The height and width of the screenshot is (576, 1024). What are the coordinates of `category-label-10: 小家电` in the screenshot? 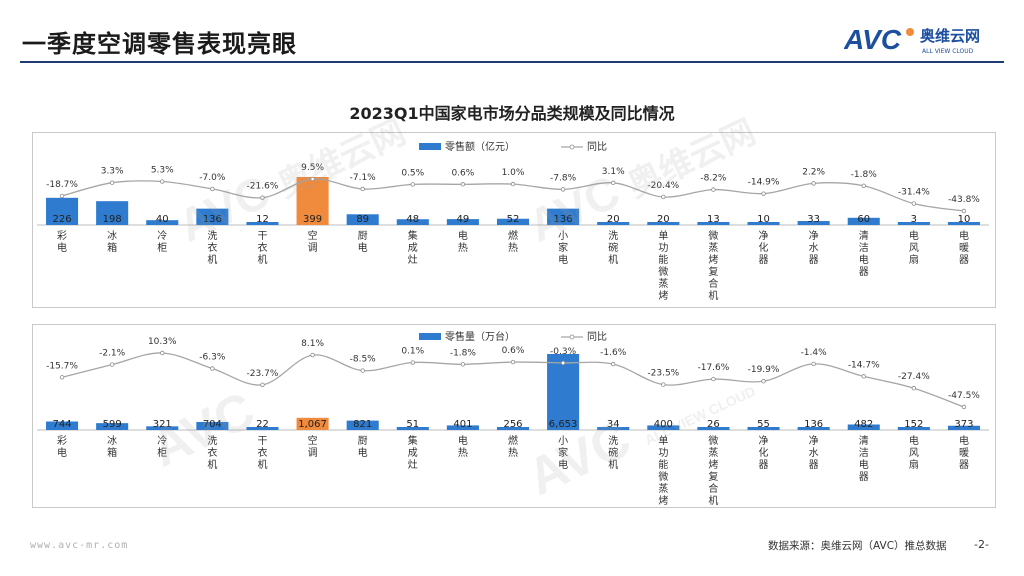 It's located at (563, 248).